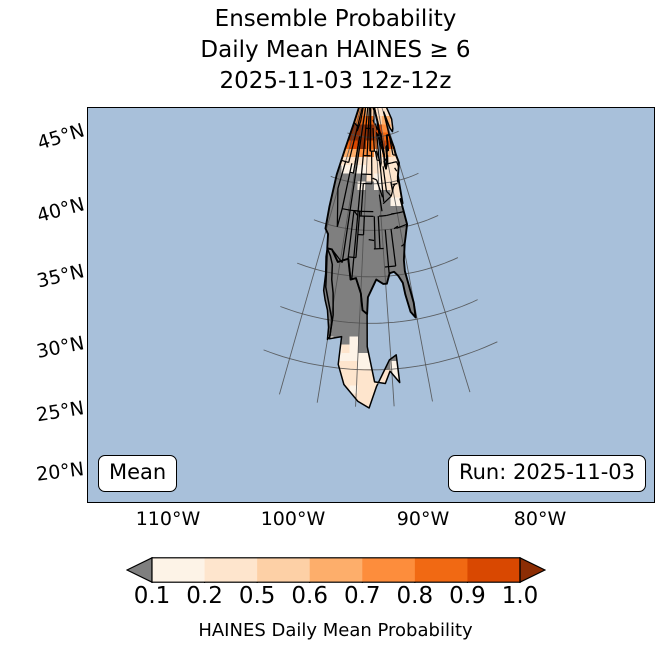 The width and height of the screenshot is (671, 658). Describe the element at coordinates (168, 519) in the screenshot. I see `lon-tick-110W: 110°W` at that location.